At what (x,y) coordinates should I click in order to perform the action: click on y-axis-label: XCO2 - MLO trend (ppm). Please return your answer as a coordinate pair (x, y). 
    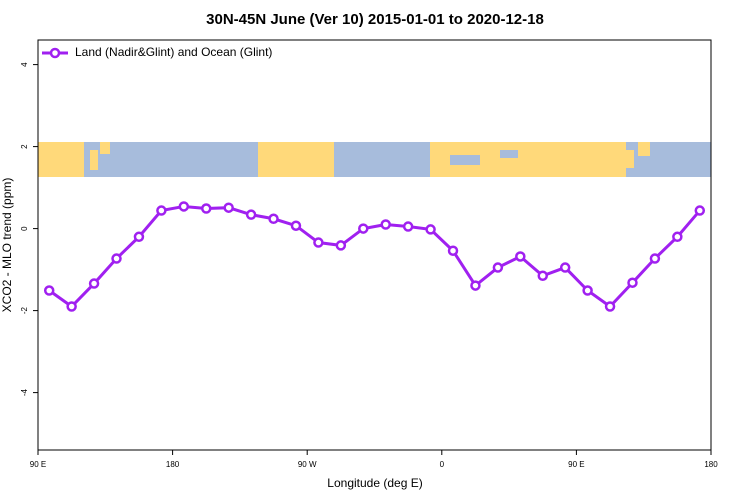
    Looking at the image, I should click on (7, 245).